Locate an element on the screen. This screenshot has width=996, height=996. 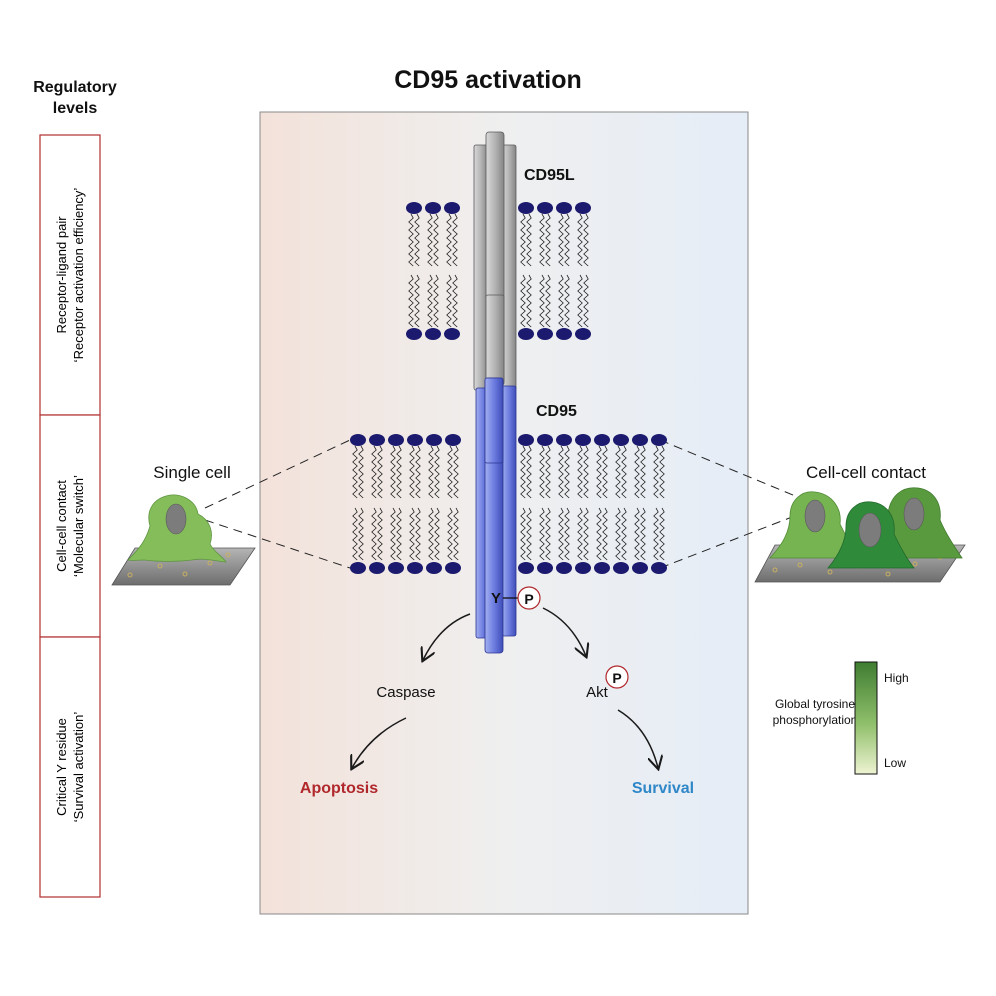
single-cell-label: Single cell is located at coordinates (192, 472).